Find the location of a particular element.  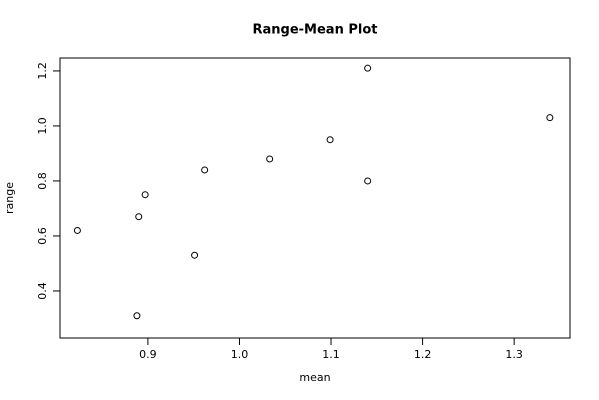

x-tick-label: 1.2 is located at coordinates (423, 354).